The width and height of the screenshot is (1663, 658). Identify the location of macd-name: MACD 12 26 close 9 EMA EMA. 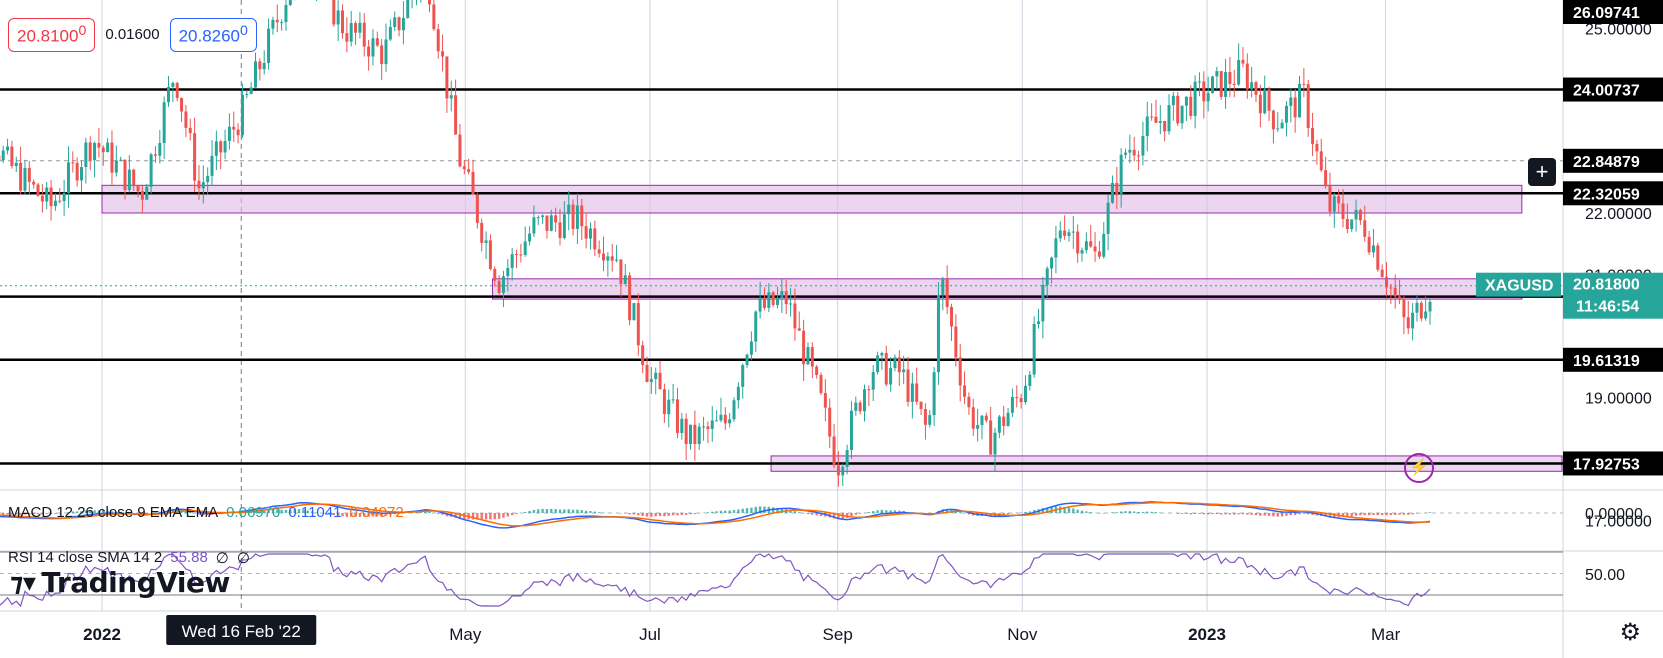
(113, 512).